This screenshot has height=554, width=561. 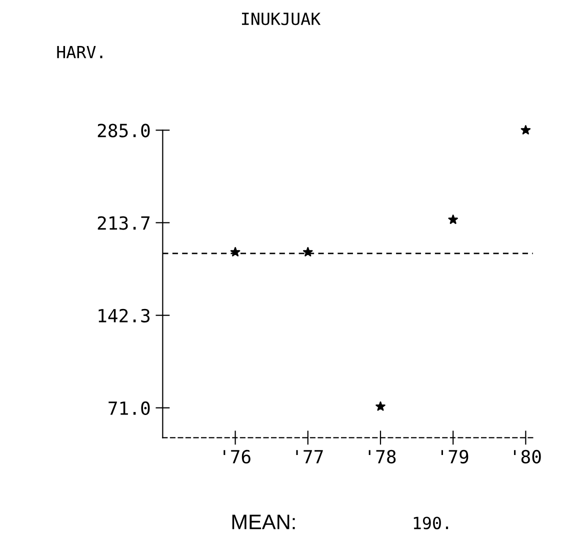 What do you see at coordinates (263, 522) in the screenshot?
I see `text: MEAN:` at bounding box center [263, 522].